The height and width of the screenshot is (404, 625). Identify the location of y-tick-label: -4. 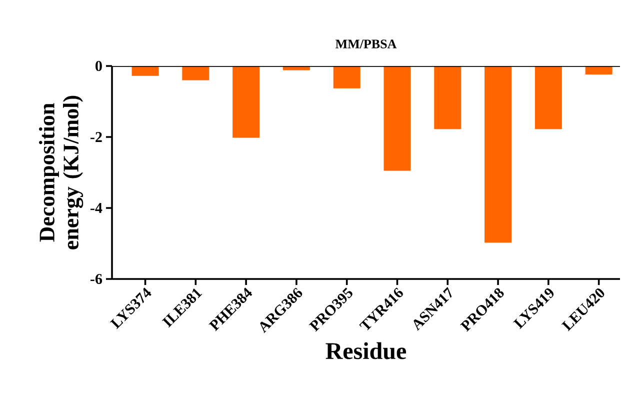
(96, 208).